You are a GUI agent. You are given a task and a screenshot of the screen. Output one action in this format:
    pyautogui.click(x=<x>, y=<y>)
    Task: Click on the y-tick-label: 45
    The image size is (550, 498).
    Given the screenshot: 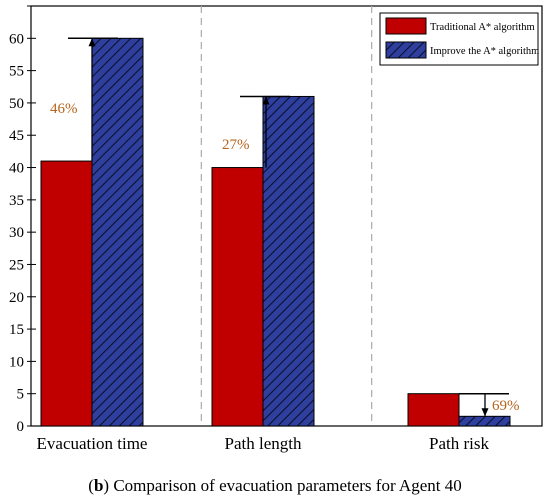 What is the action you would take?
    pyautogui.click(x=16, y=136)
    